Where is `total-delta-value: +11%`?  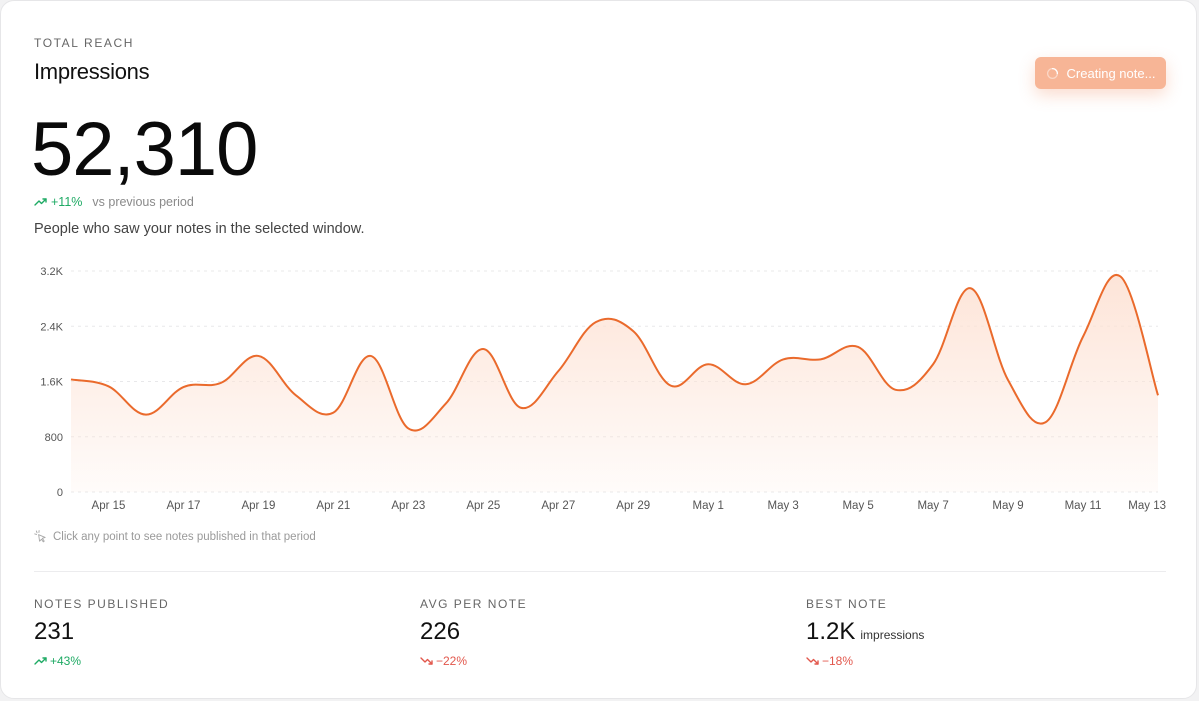
total-delta-value: +11% is located at coordinates (67, 202).